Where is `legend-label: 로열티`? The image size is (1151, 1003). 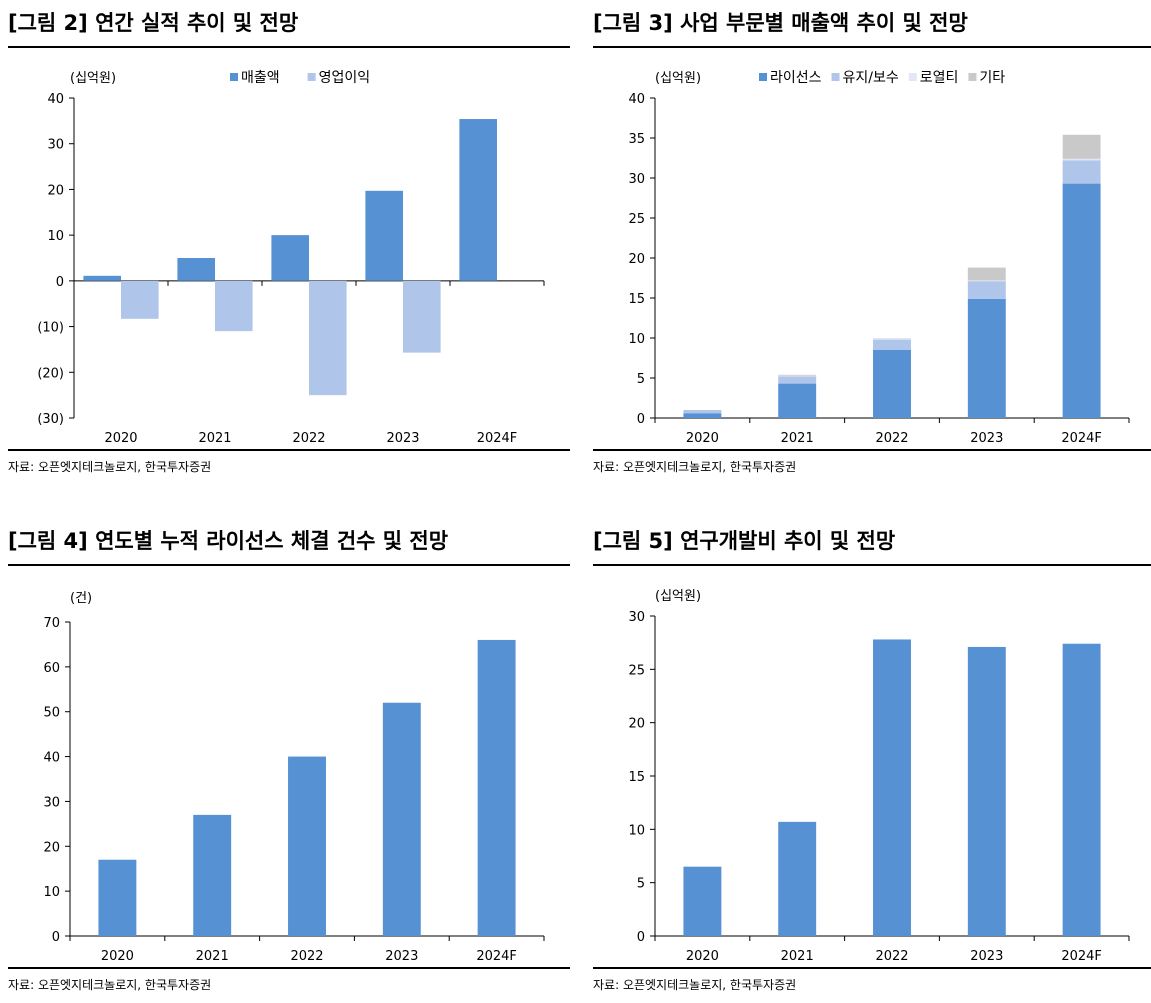
legend-label: 로열티 is located at coordinates (939, 78).